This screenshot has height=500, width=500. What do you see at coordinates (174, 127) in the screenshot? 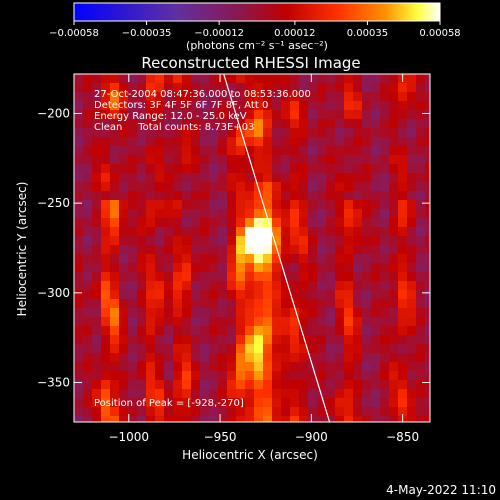
I see `annotation-clean-counts: Clean Total counts: 8.73E+03` at bounding box center [174, 127].